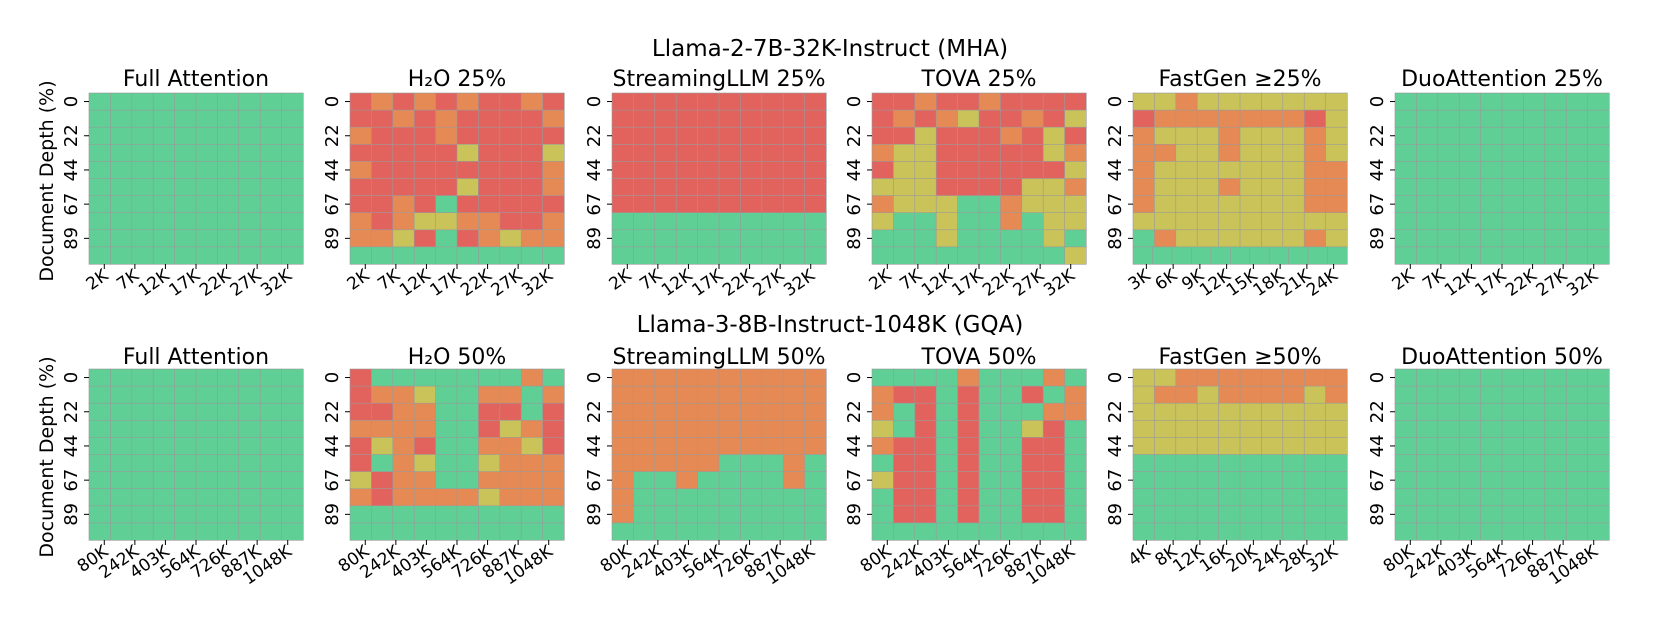  Describe the element at coordinates (718, 357) in the screenshot. I see `panel-title: StreamingLLM 50%` at that location.